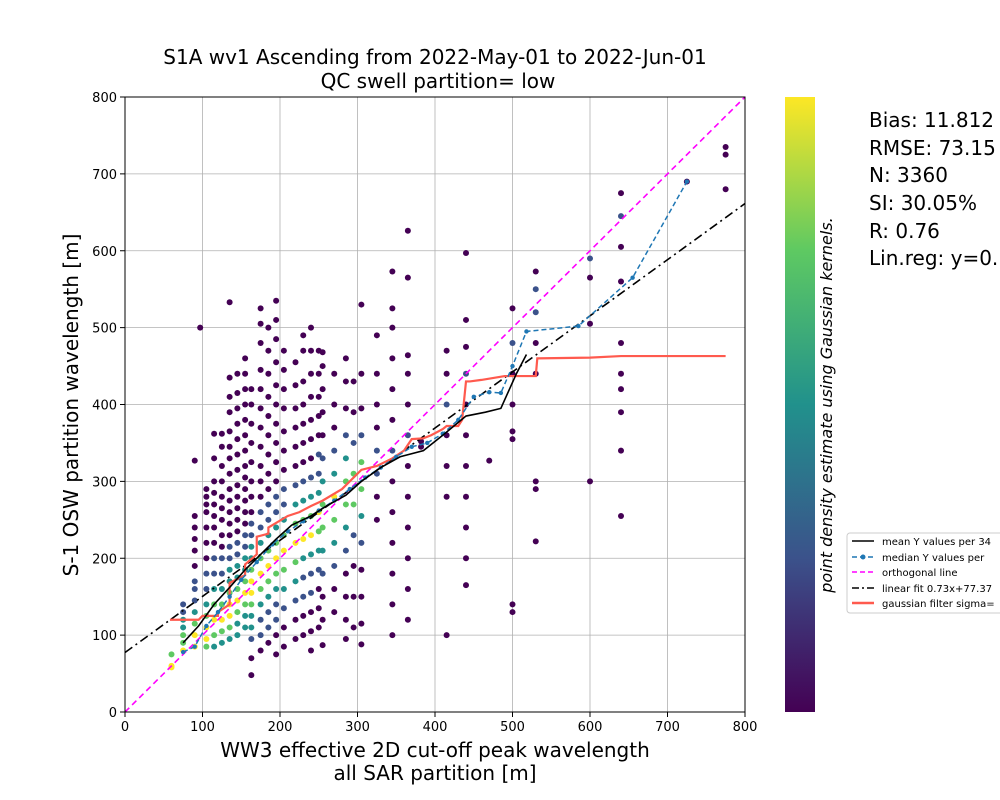 Image resolution: width=1000 pixels, height=800 pixels. Describe the element at coordinates (439, 723) in the screenshot. I see `x-axis-ticks: 0 100 200 300 400 500 600 700 800` at that location.